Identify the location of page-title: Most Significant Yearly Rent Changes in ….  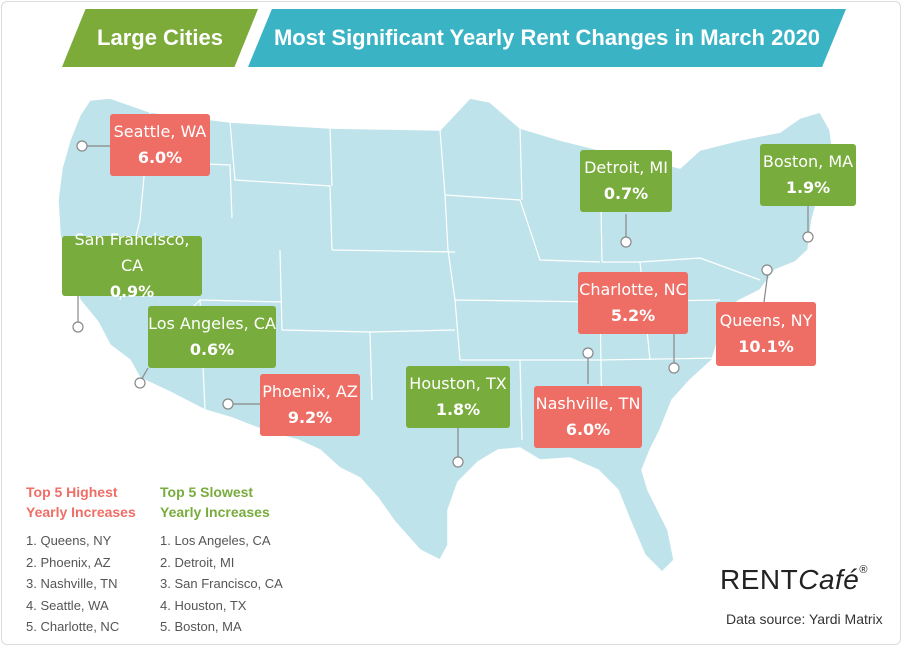
(547, 38).